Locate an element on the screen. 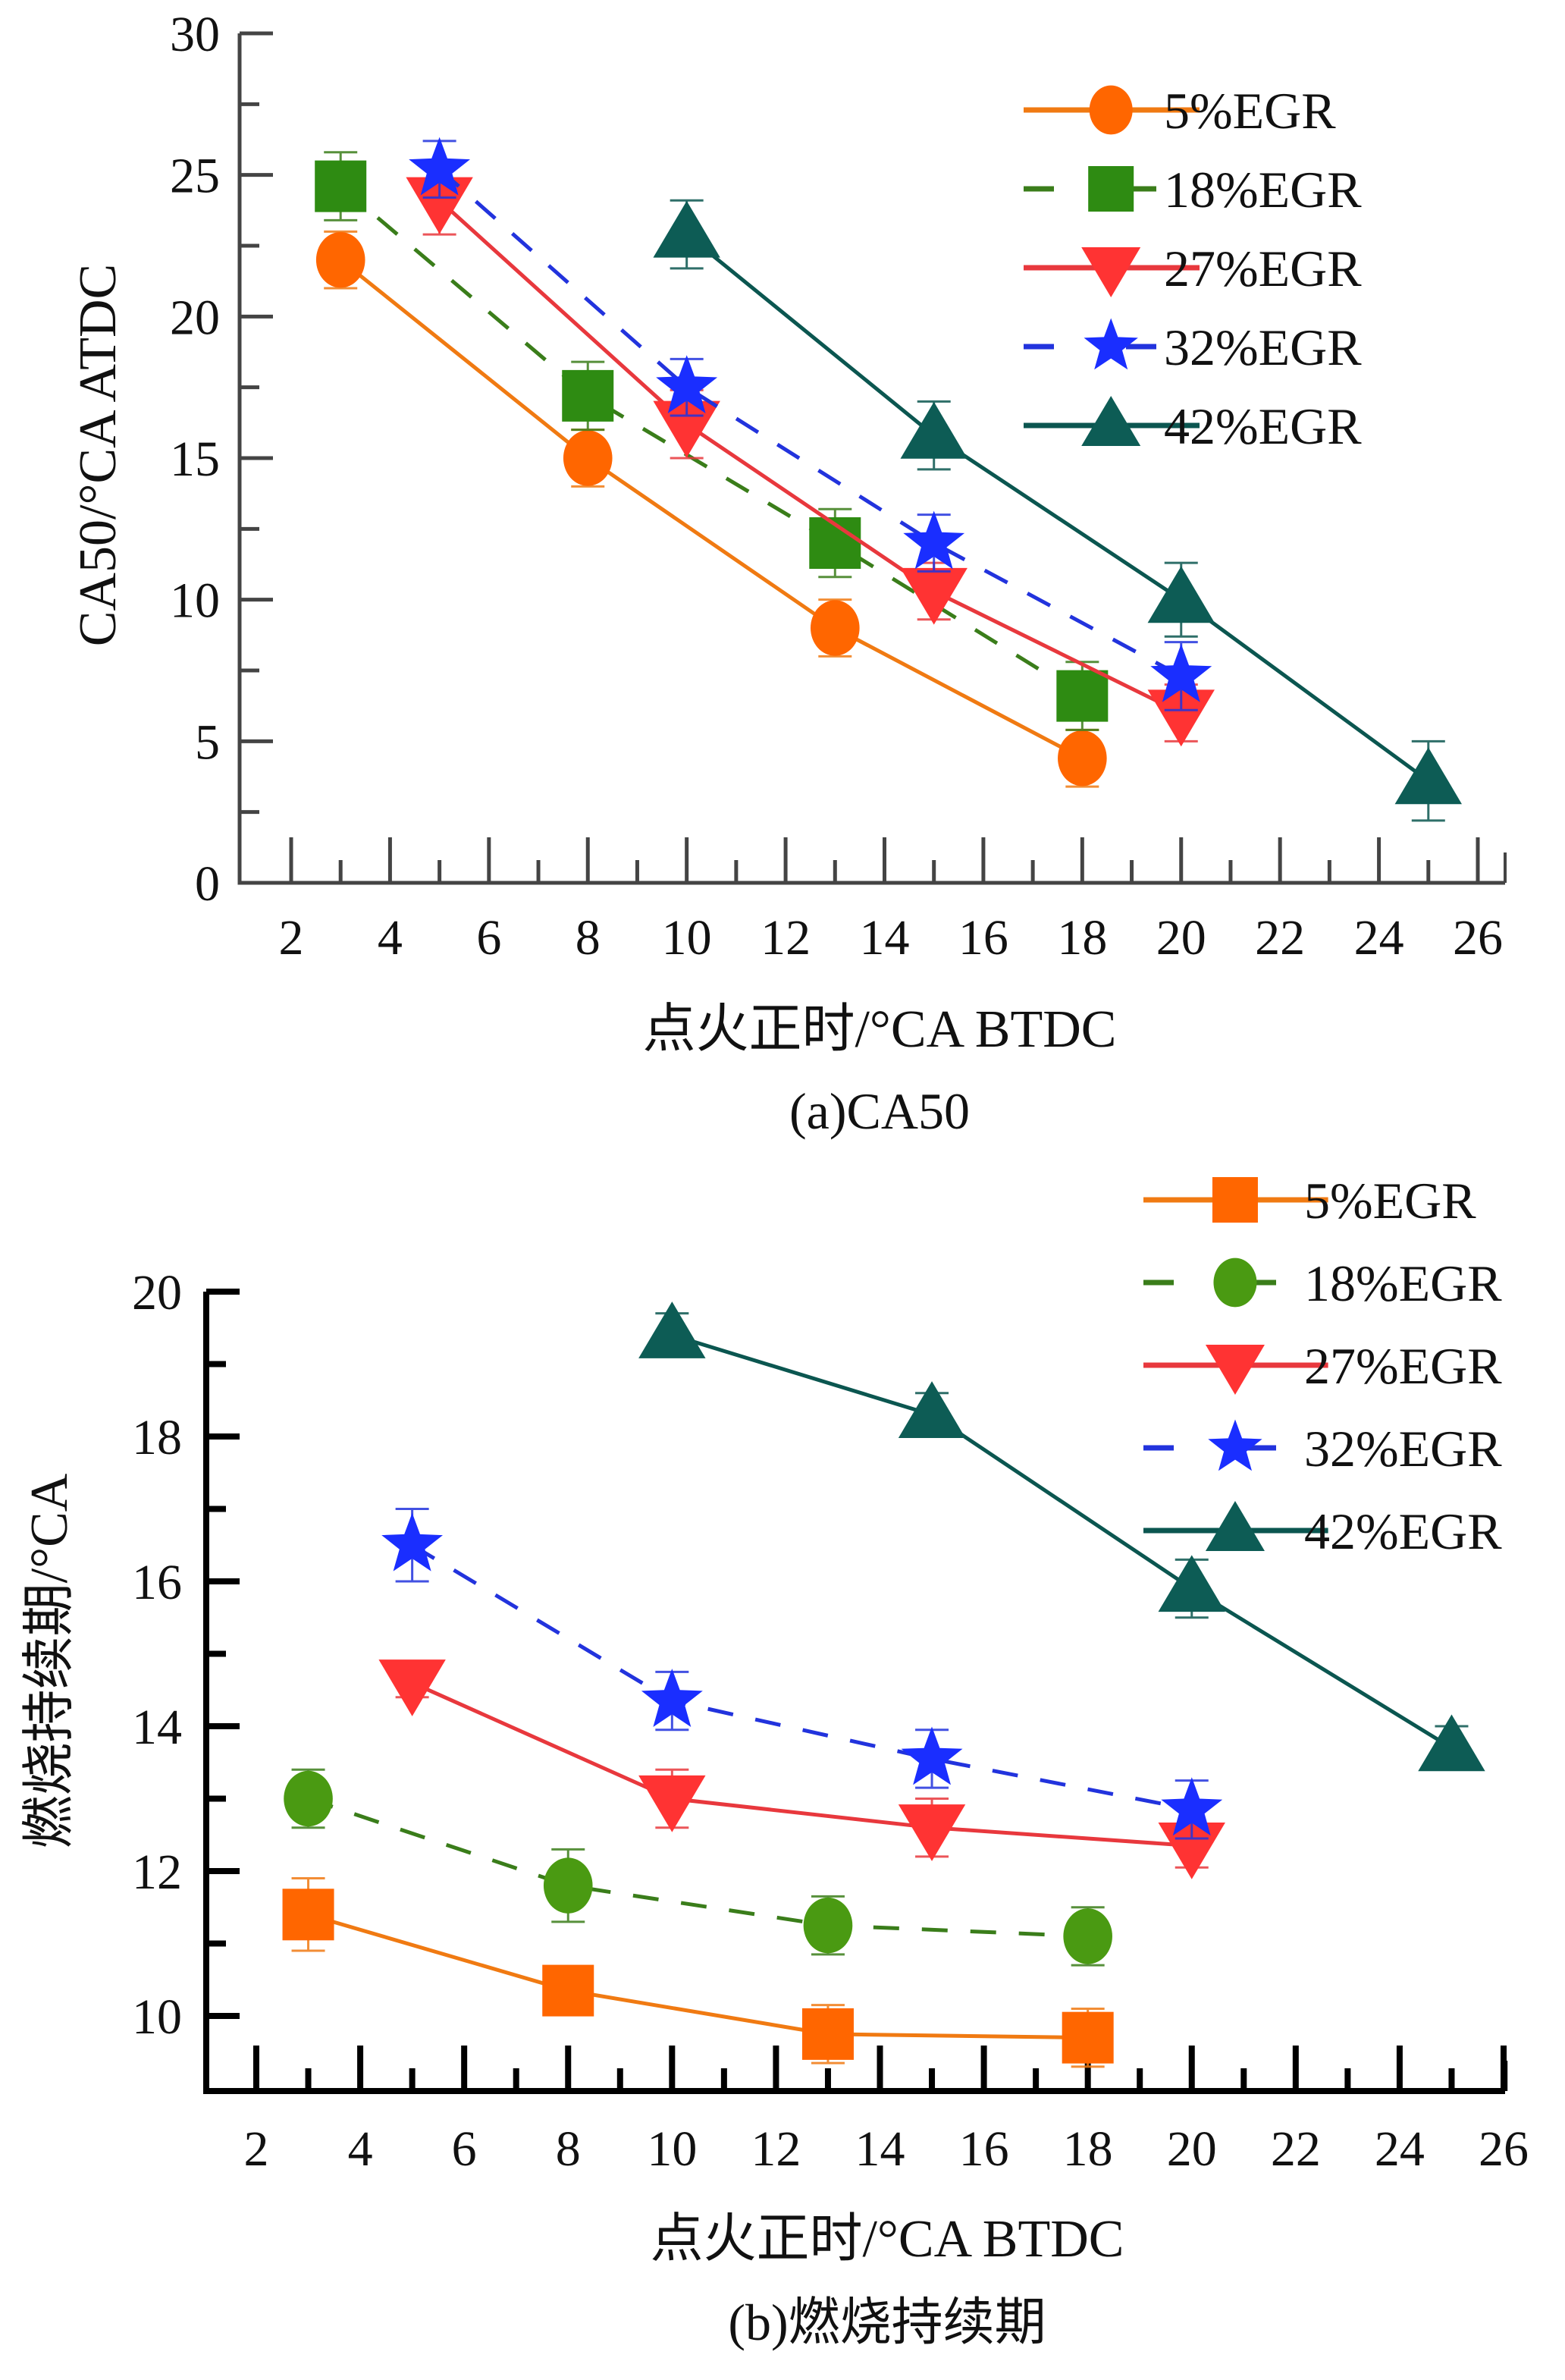 The height and width of the screenshot is (2380, 1565). panel-a-legend-label: 18%EGR is located at coordinates (1263, 189).